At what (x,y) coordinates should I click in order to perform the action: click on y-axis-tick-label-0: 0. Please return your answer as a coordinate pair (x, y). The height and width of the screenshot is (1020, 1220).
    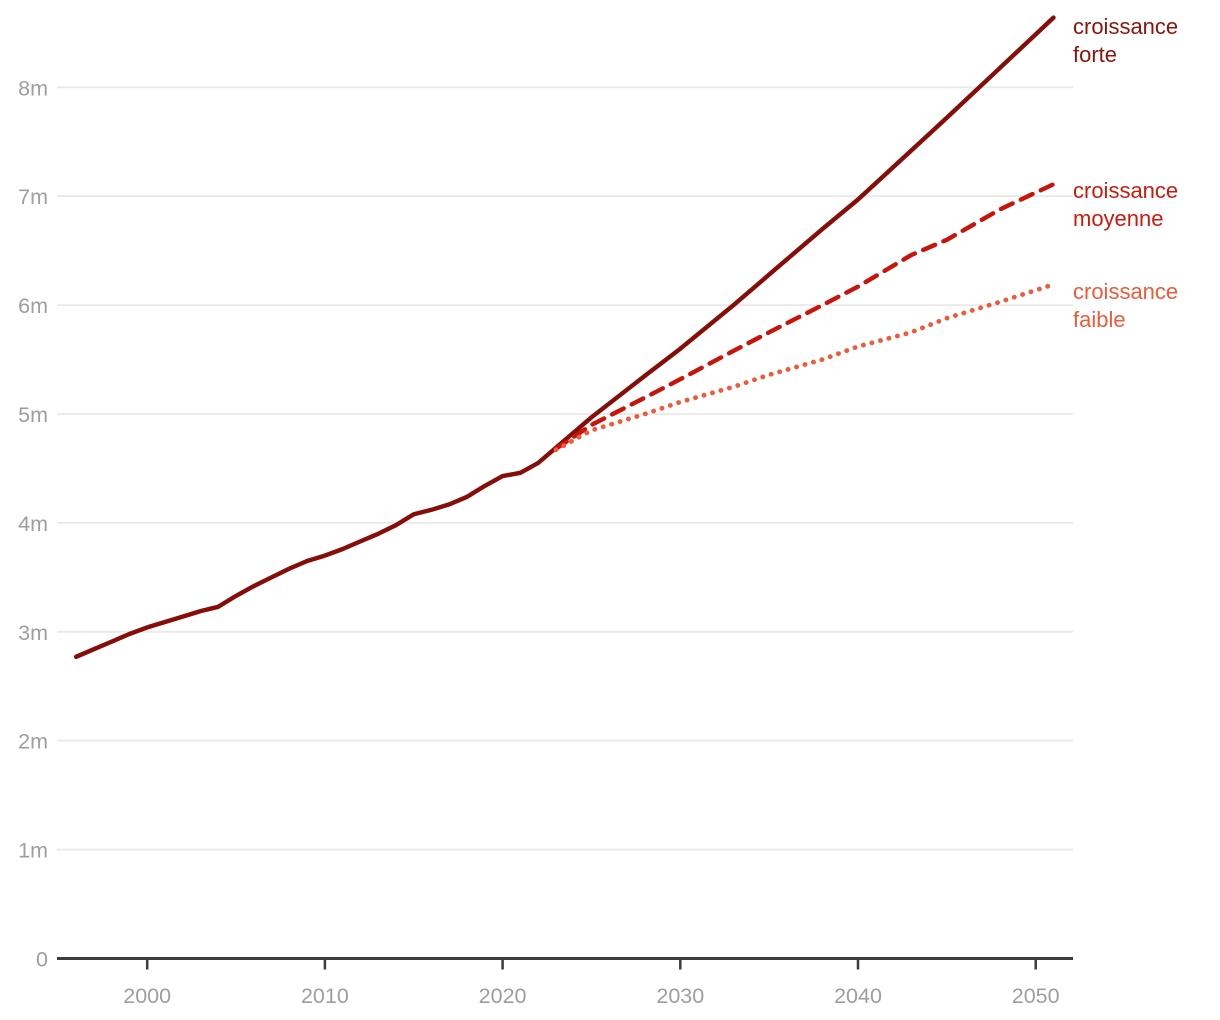
    Looking at the image, I should click on (42, 960).